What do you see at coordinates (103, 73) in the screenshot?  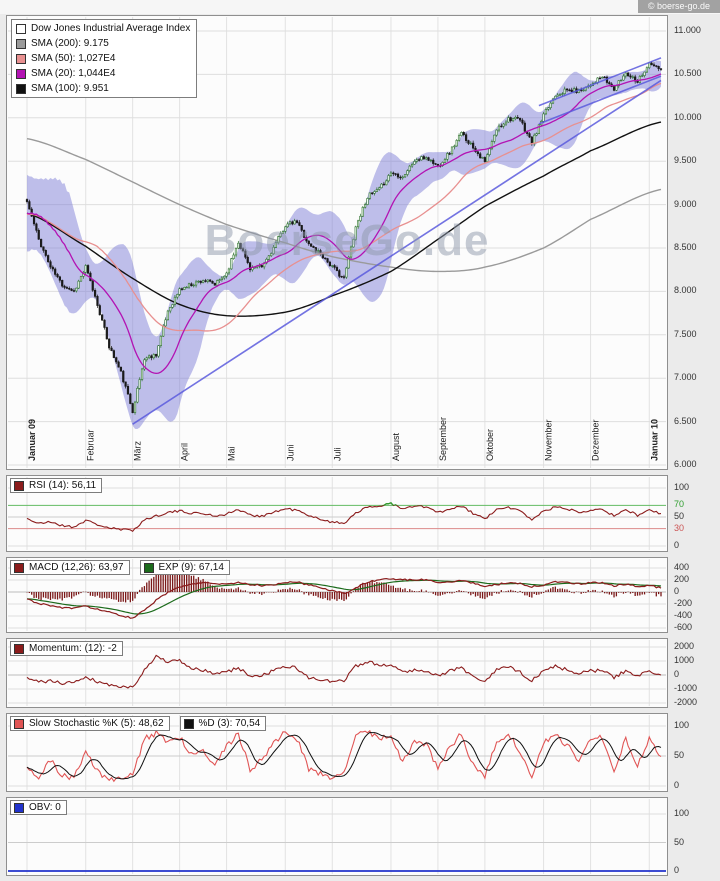 I see `legend-item-sma20: SMA (20): 1,044E4` at bounding box center [103, 73].